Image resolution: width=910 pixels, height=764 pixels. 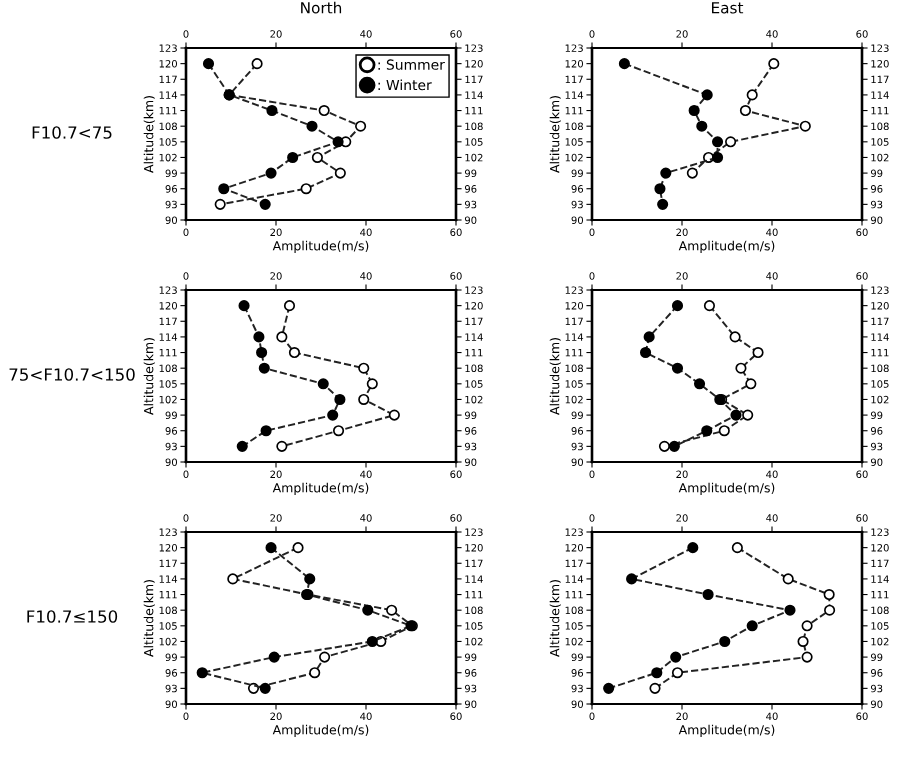 What do you see at coordinates (72, 616) in the screenshot?
I see `text: F10.7≤150` at bounding box center [72, 616].